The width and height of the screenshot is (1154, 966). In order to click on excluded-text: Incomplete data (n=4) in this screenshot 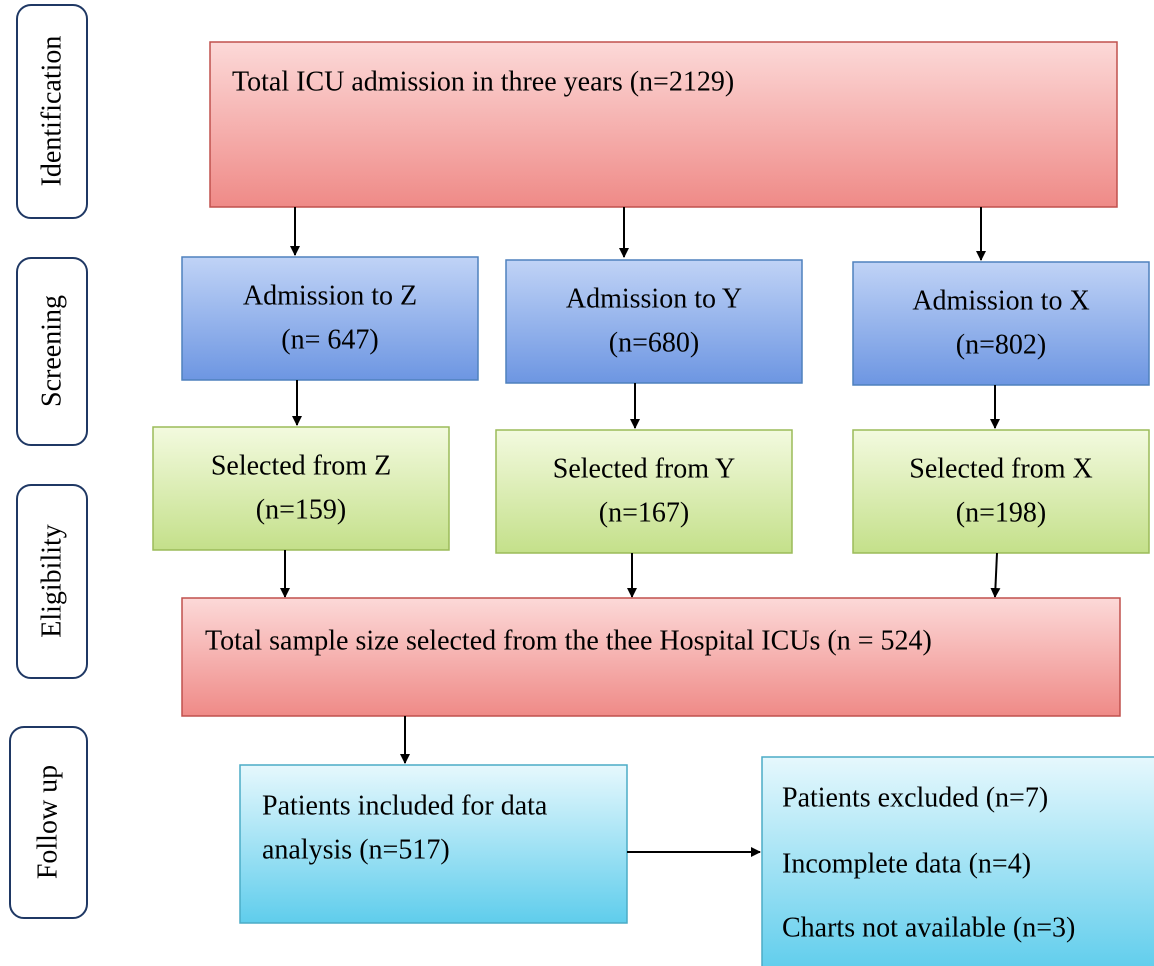, I will do `click(906, 863)`.